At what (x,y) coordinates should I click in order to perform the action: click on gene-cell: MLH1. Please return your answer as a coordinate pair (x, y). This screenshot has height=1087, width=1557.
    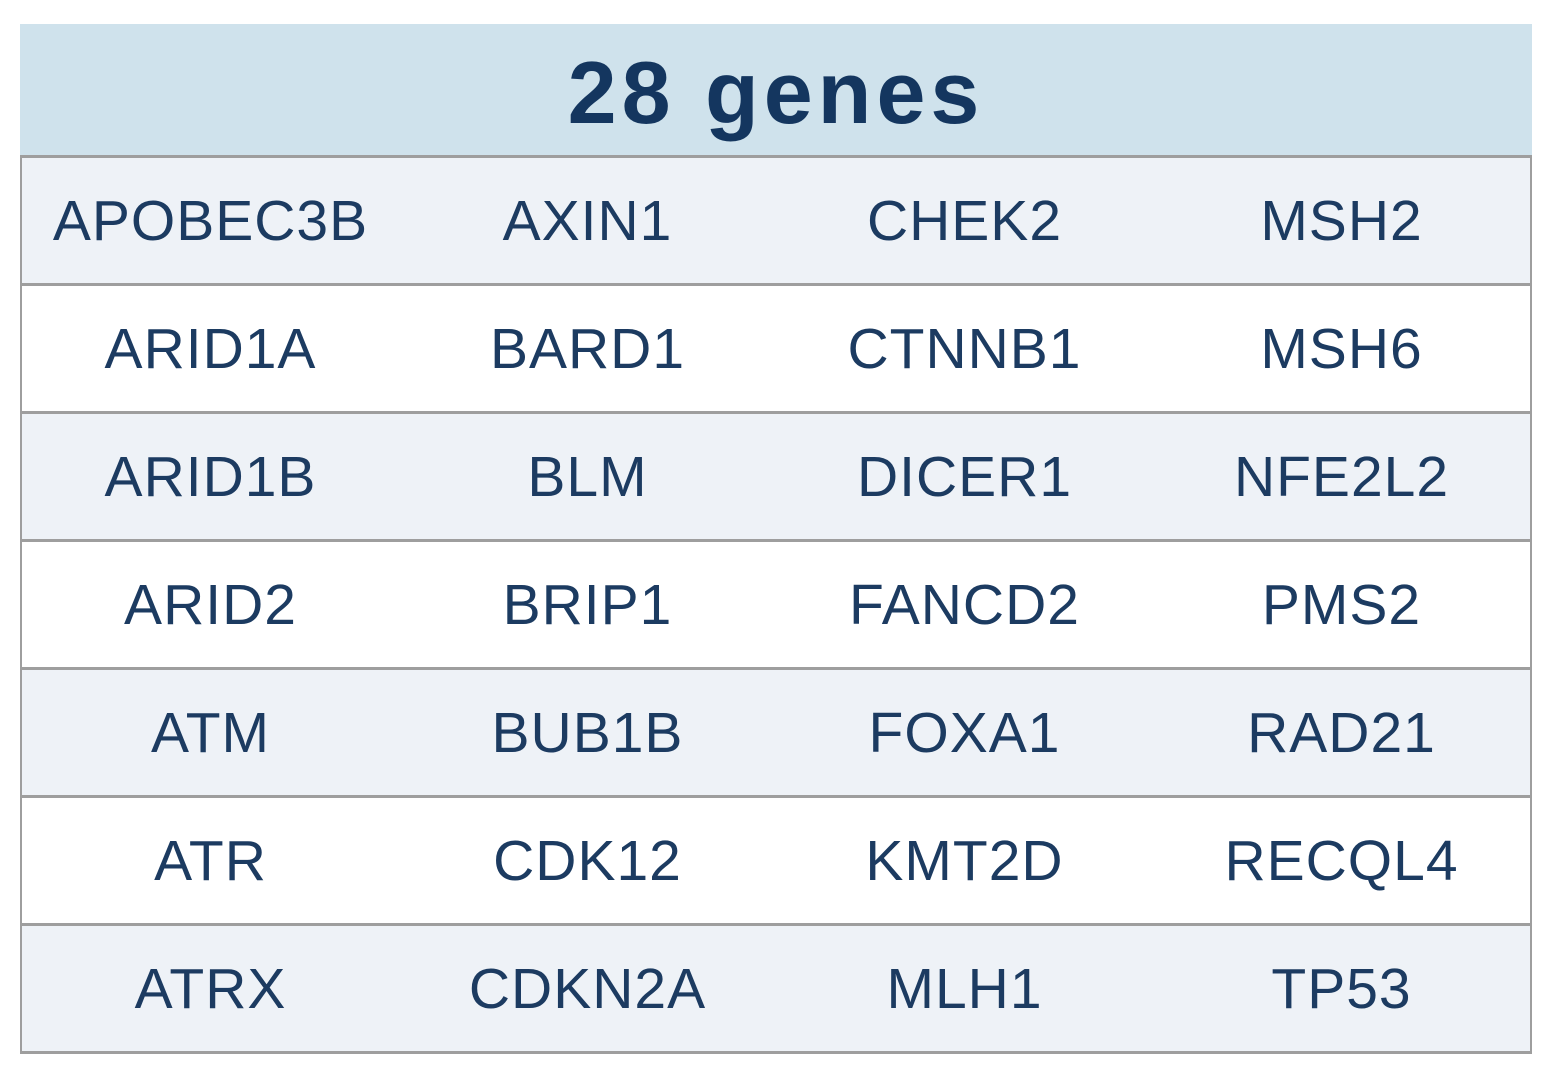
    Looking at the image, I should click on (964, 988).